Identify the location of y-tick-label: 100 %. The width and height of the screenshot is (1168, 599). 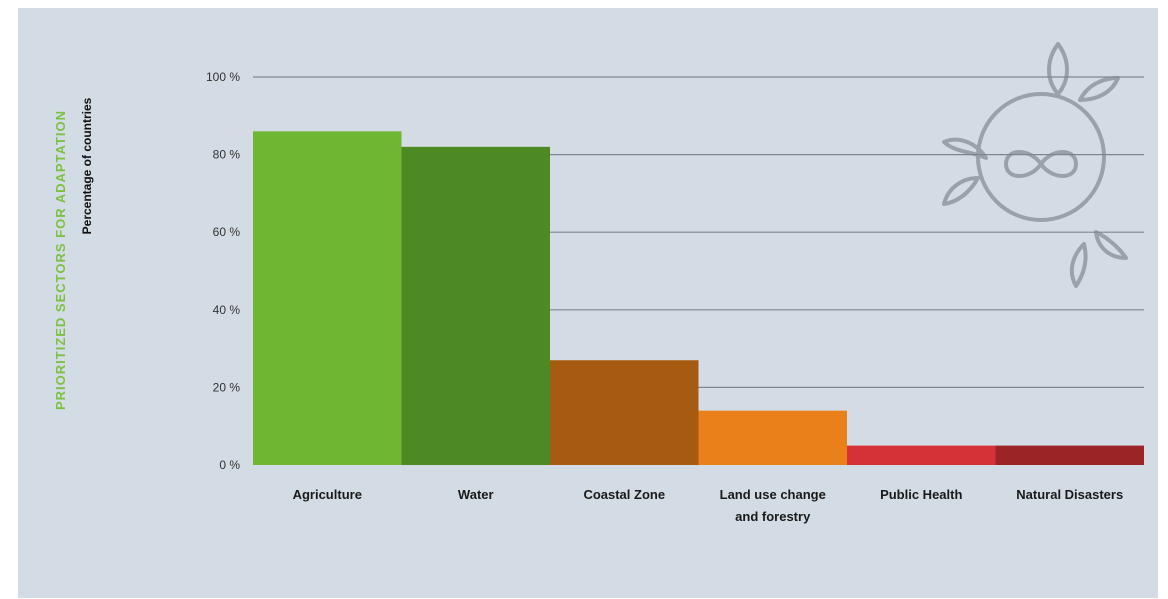
(223, 77).